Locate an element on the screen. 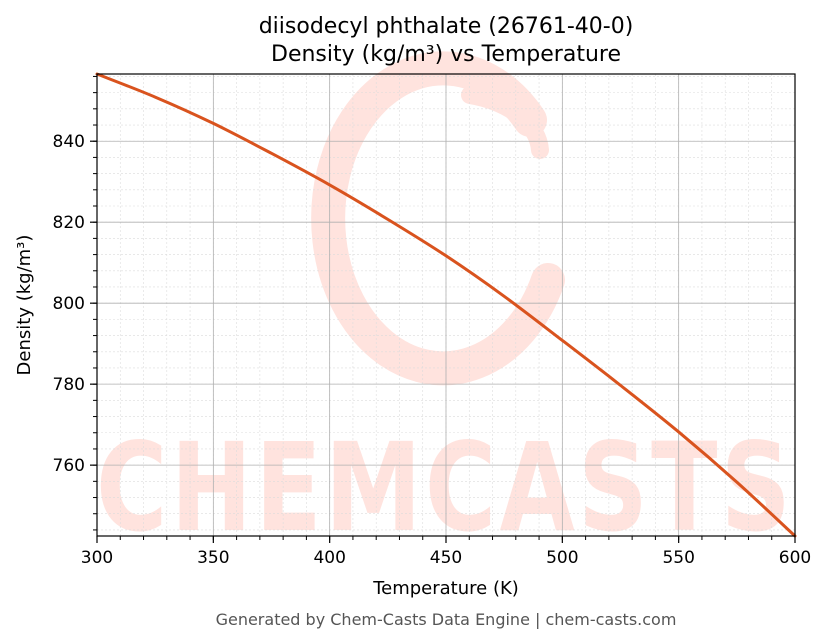 The image size is (830, 644). x-tick-label: 450 is located at coordinates (446, 558).